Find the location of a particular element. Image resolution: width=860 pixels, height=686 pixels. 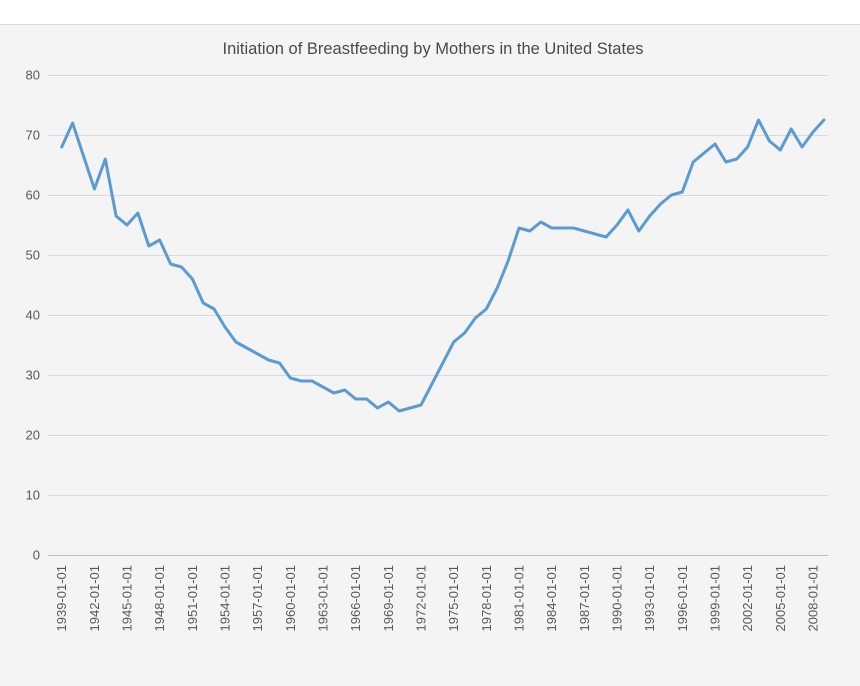

y-tick-label: 10 is located at coordinates (33, 495).